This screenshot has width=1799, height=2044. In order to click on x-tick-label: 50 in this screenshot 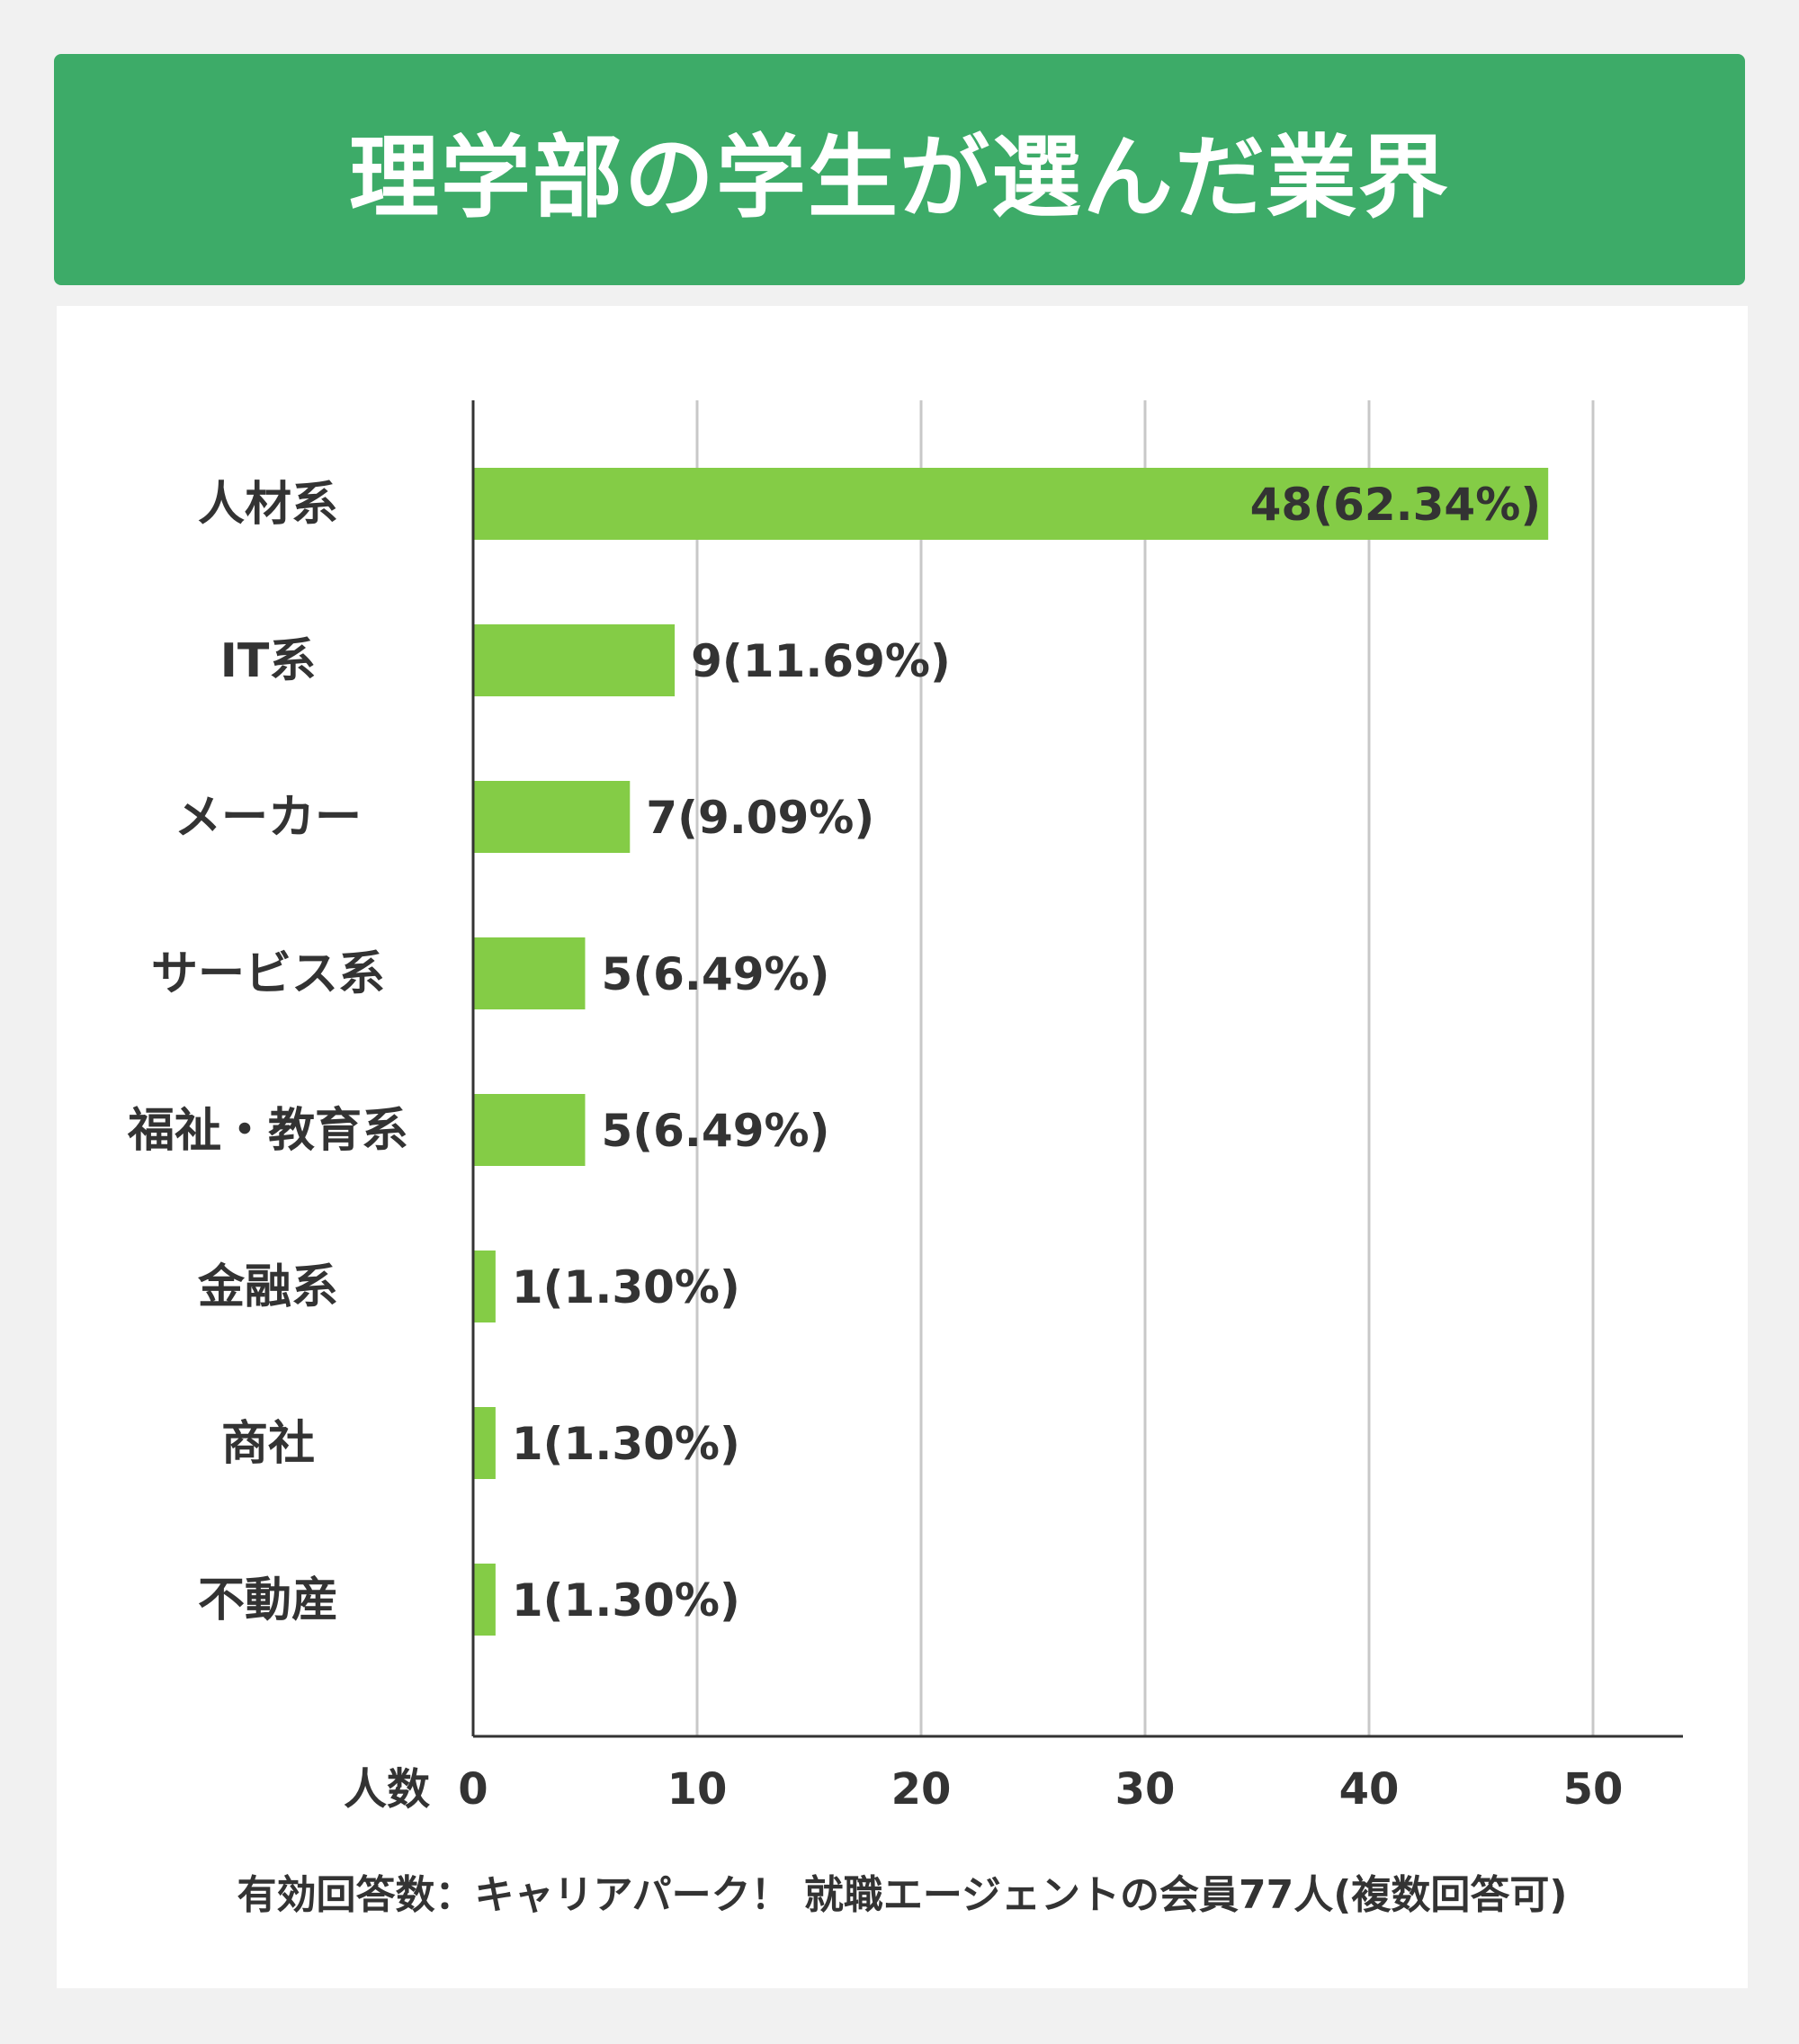, I will do `click(1593, 1789)`.